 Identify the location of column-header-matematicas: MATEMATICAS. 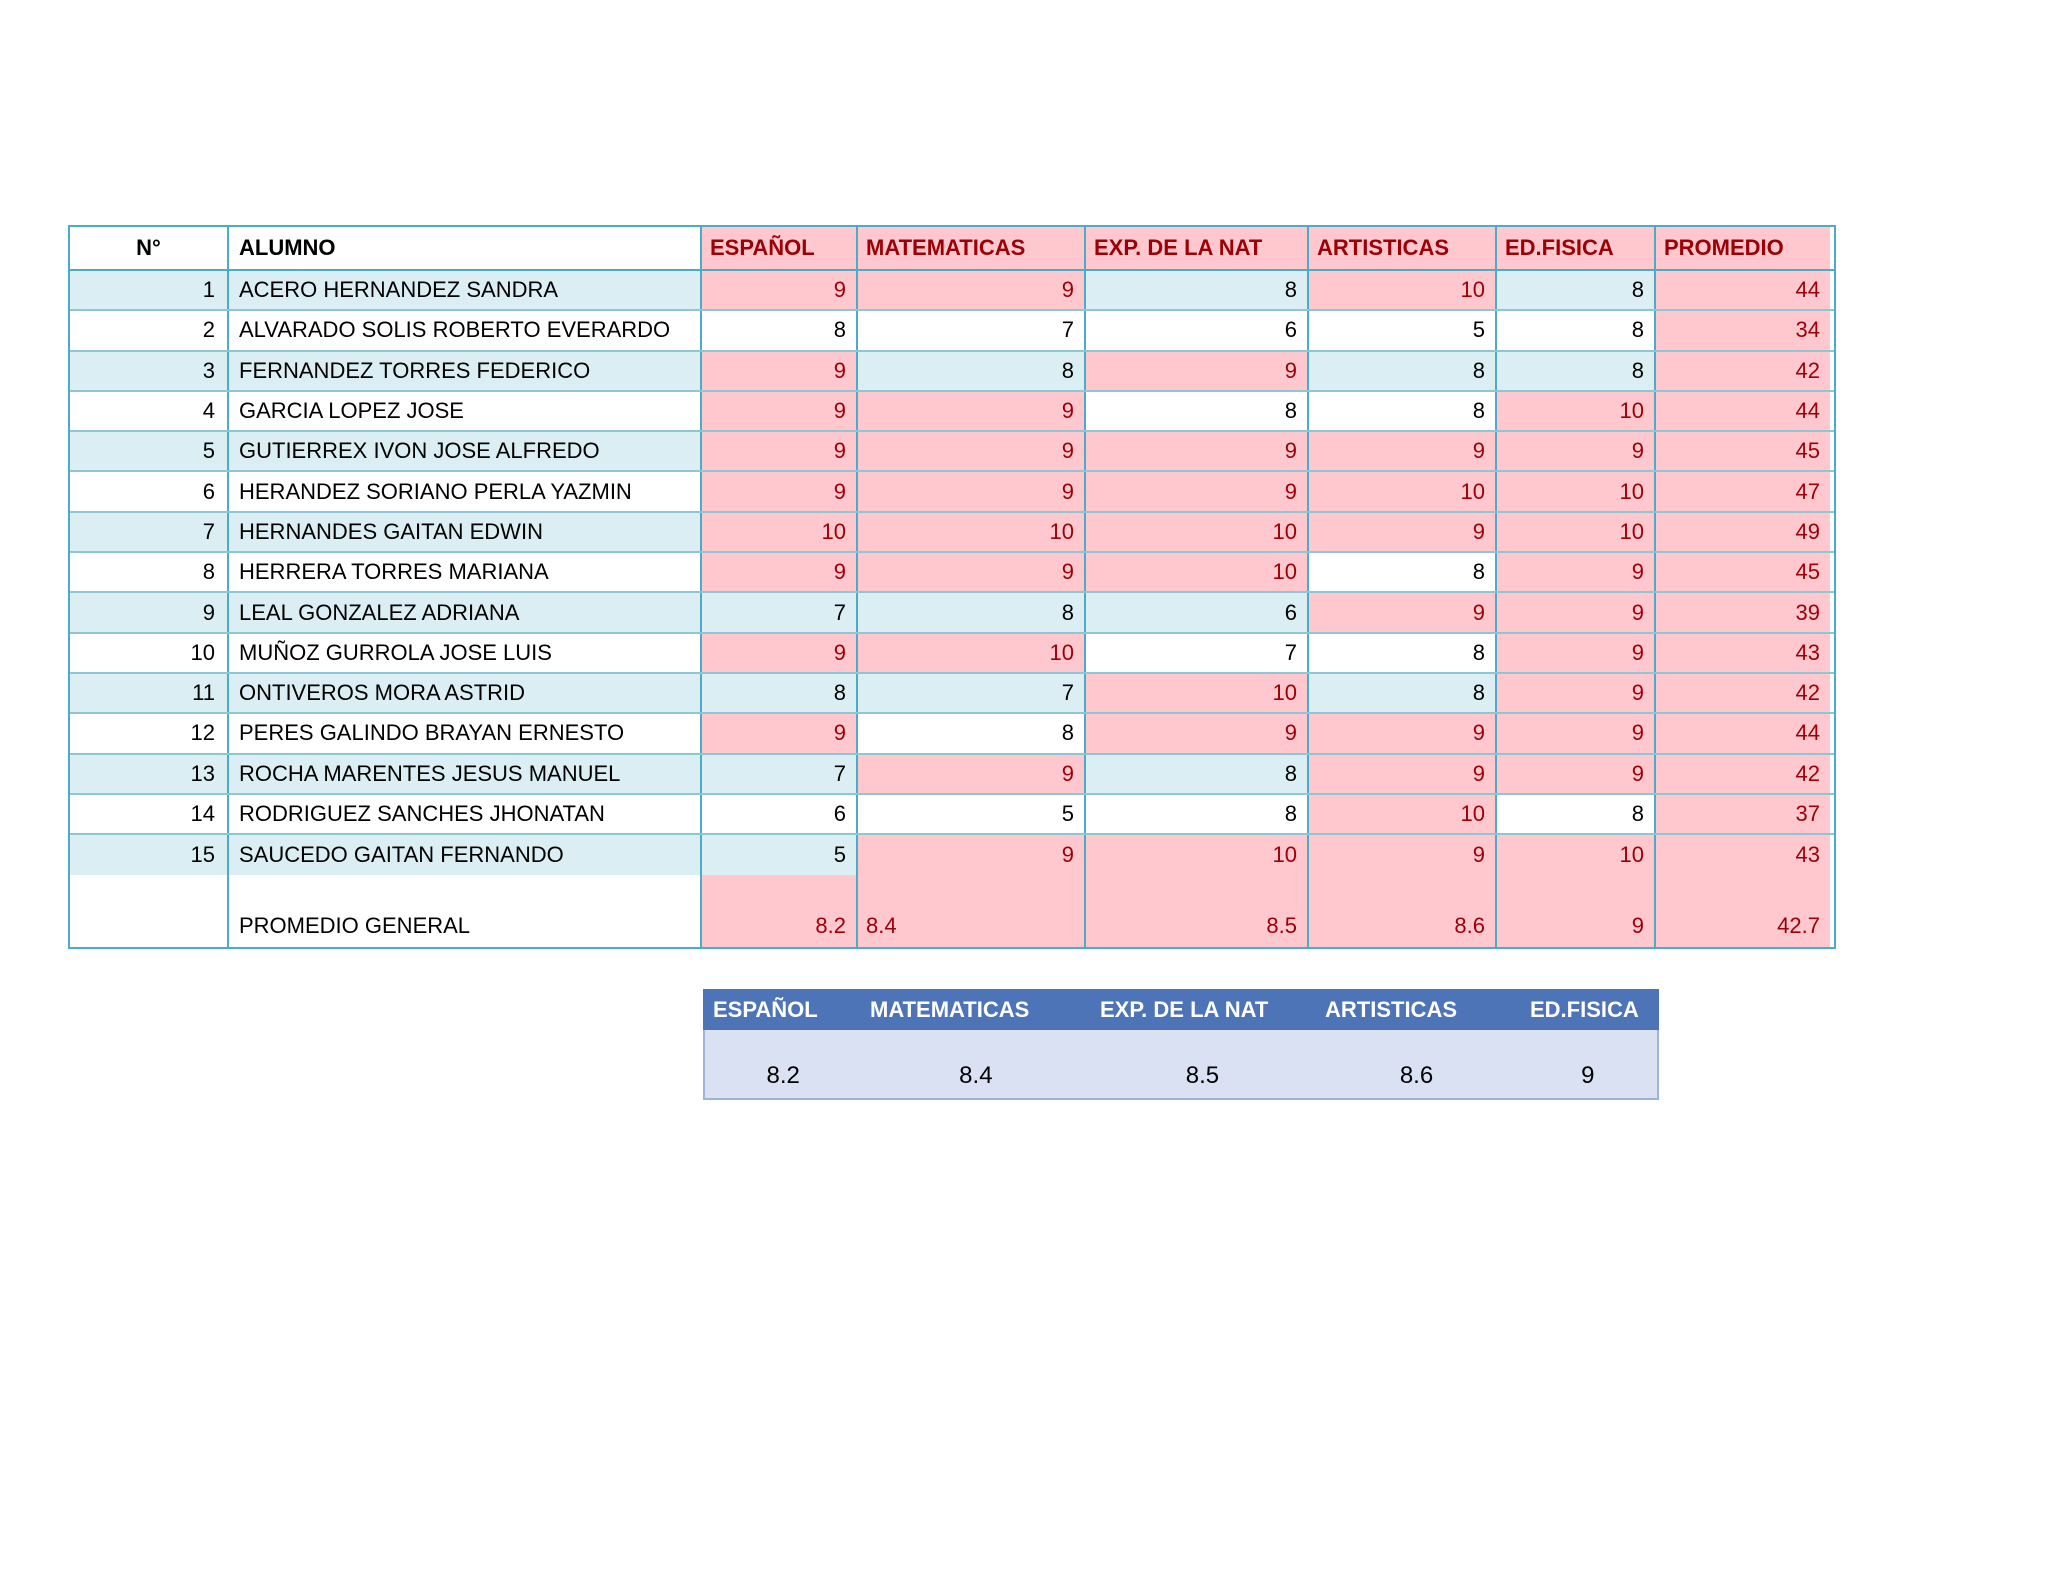
(972, 248).